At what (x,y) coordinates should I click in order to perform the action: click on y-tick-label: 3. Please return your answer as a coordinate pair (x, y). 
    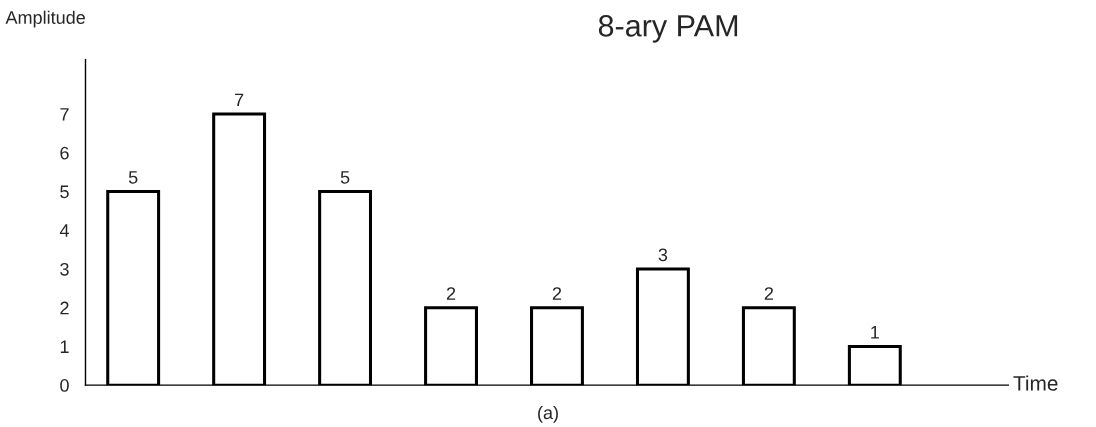
    Looking at the image, I should click on (64, 269).